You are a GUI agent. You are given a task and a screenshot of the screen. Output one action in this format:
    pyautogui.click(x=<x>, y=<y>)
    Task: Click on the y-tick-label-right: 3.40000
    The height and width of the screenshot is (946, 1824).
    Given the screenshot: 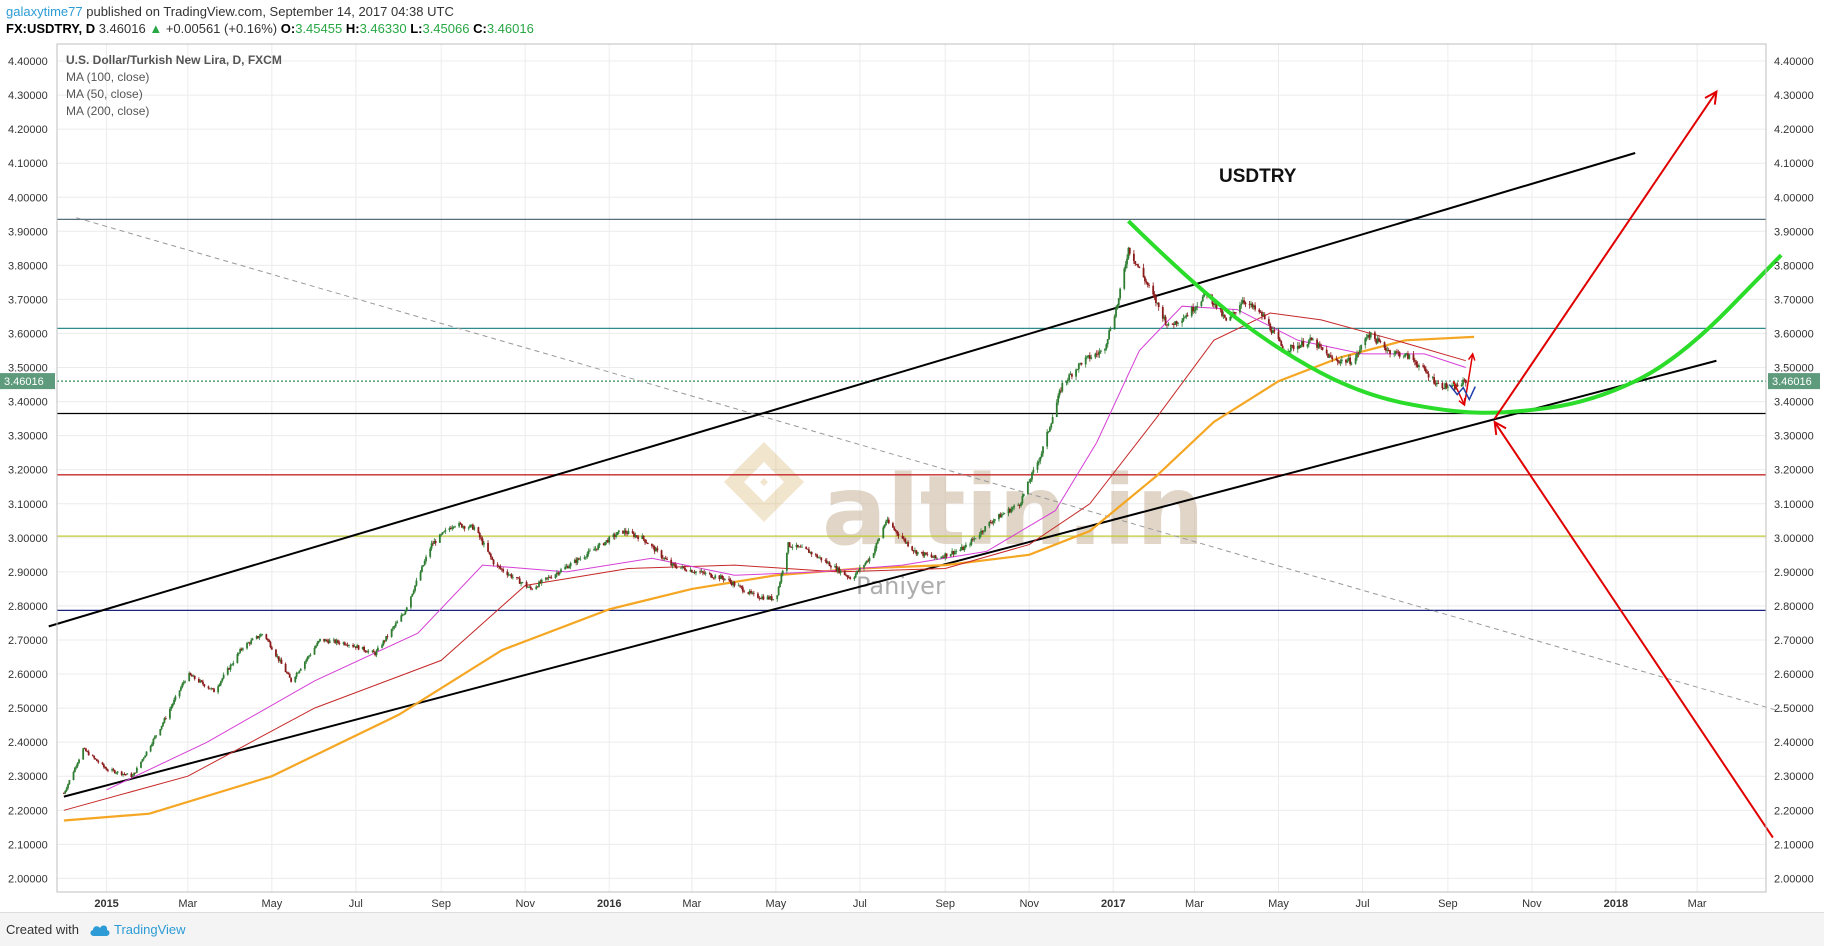 What is the action you would take?
    pyautogui.click(x=1794, y=403)
    